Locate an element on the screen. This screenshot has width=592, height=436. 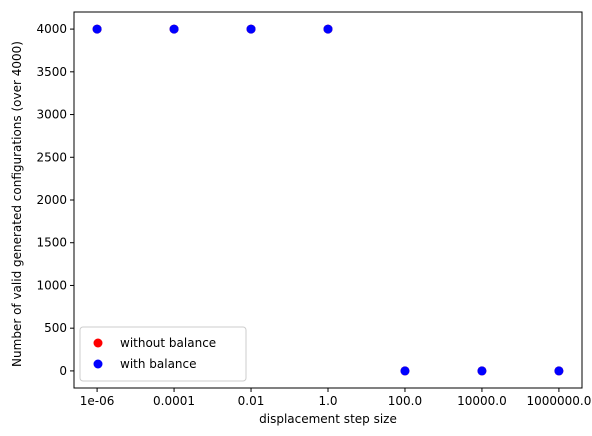
x-axis-label: displacement step size is located at coordinates (328, 419).